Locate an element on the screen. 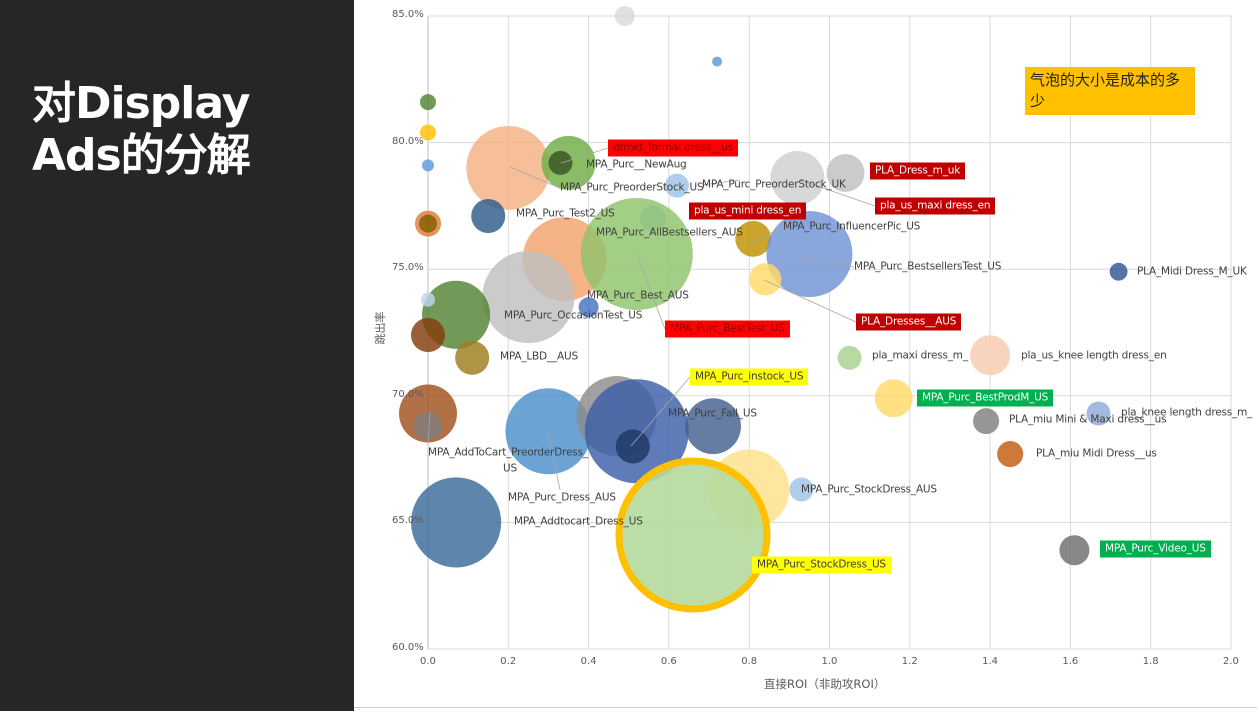  bubble-data-label: PLA_miu Mini & Maxi dress__us is located at coordinates (1088, 419).